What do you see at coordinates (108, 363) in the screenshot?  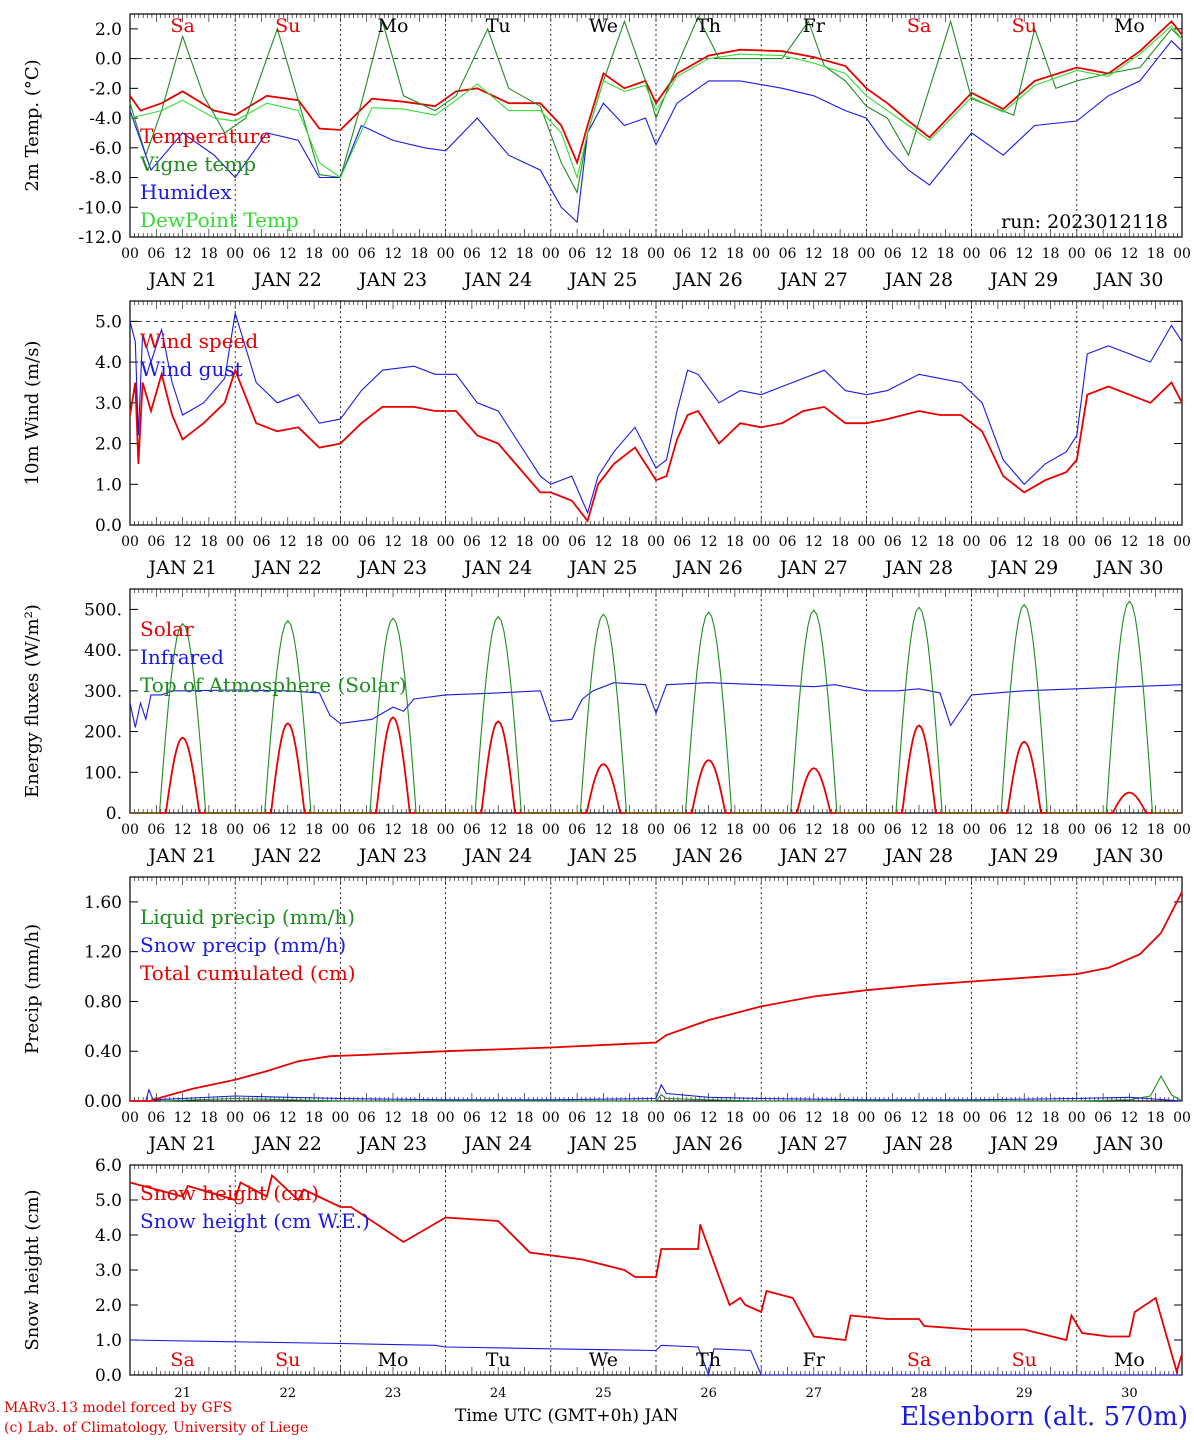 I see `y-tick-label: 4.0` at bounding box center [108, 363].